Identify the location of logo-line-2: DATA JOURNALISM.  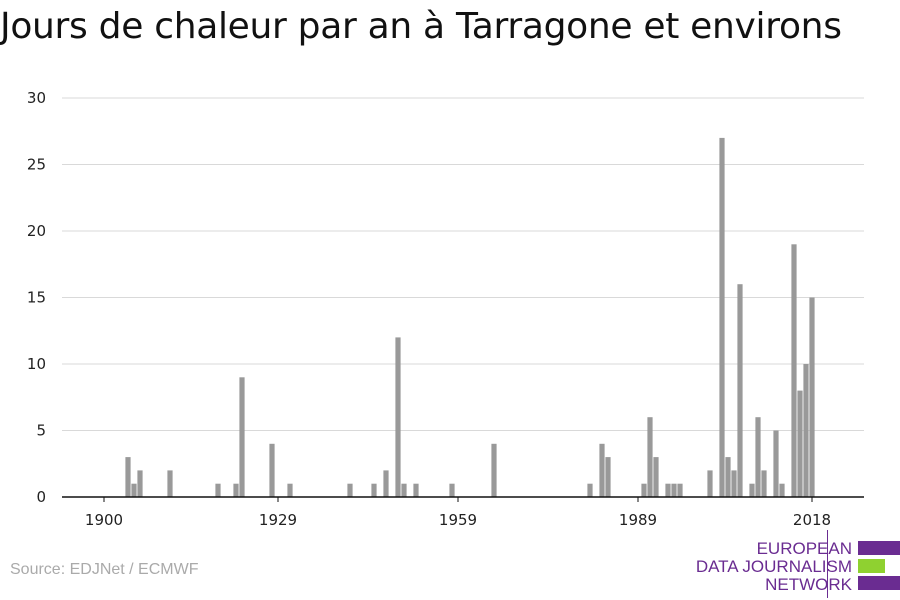
(773, 566).